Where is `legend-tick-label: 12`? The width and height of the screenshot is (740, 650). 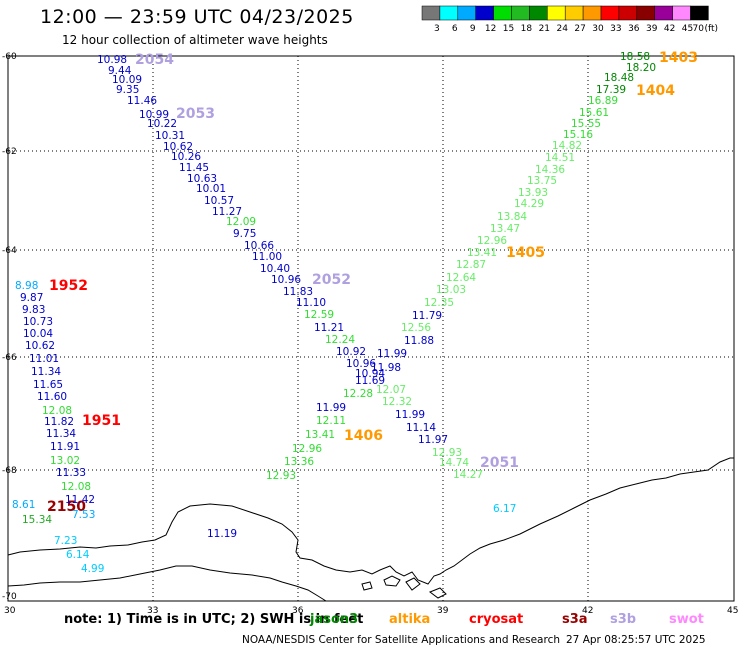
legend-tick-label: 12 is located at coordinates (490, 29).